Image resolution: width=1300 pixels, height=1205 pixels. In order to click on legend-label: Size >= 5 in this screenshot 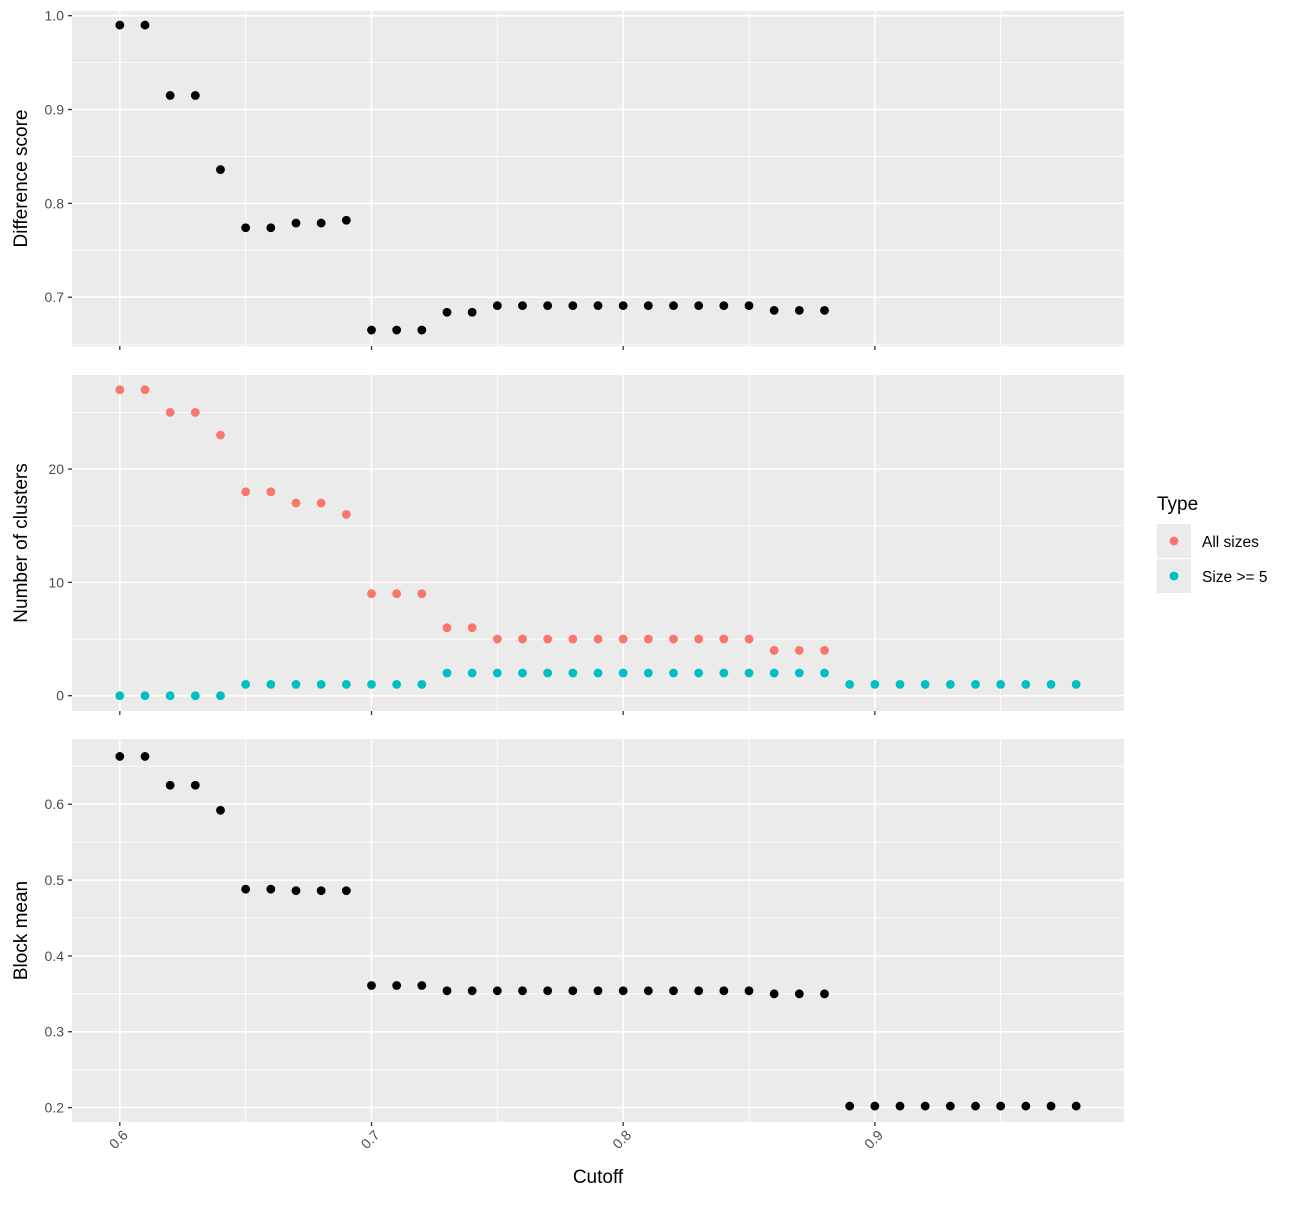, I will do `click(1235, 577)`.